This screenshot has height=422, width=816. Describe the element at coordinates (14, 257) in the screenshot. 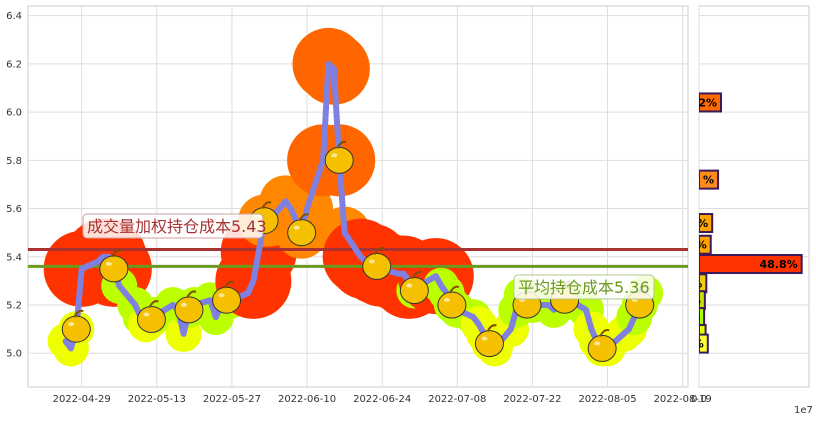

I see `y-tick-label: 5.4` at that location.